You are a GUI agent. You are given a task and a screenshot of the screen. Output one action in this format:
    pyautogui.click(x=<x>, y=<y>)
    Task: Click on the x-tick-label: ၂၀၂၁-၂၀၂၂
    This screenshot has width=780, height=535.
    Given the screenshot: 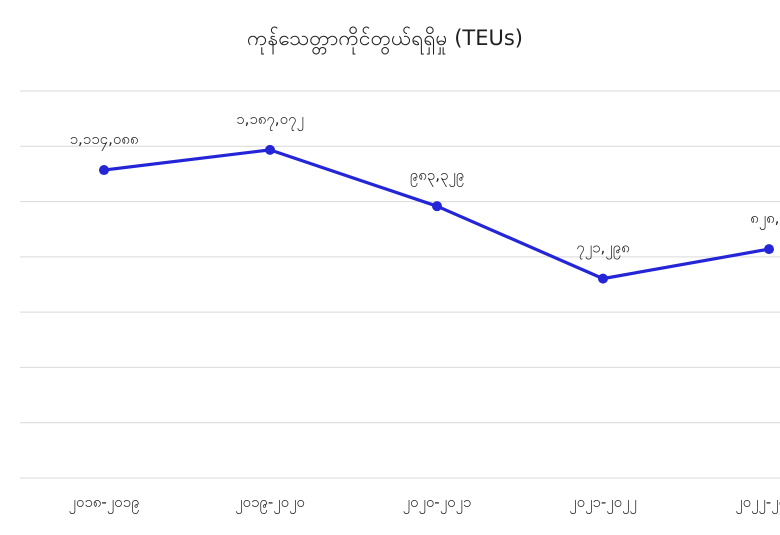 What is the action you would take?
    pyautogui.click(x=603, y=503)
    